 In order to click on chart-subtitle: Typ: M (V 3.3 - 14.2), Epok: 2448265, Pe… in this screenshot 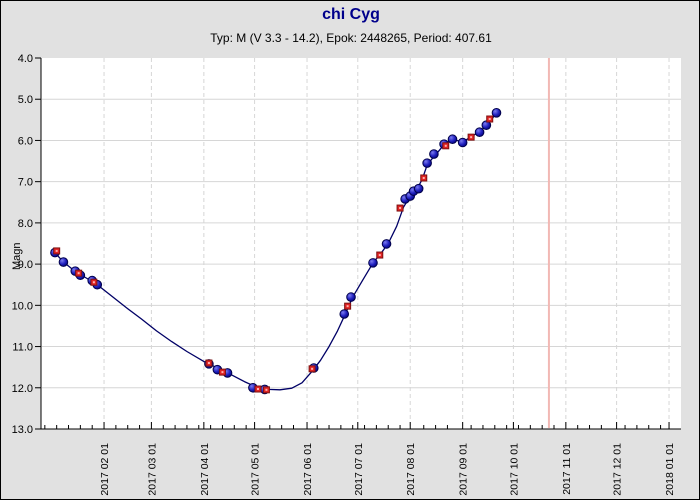, I will do `click(351, 38)`.